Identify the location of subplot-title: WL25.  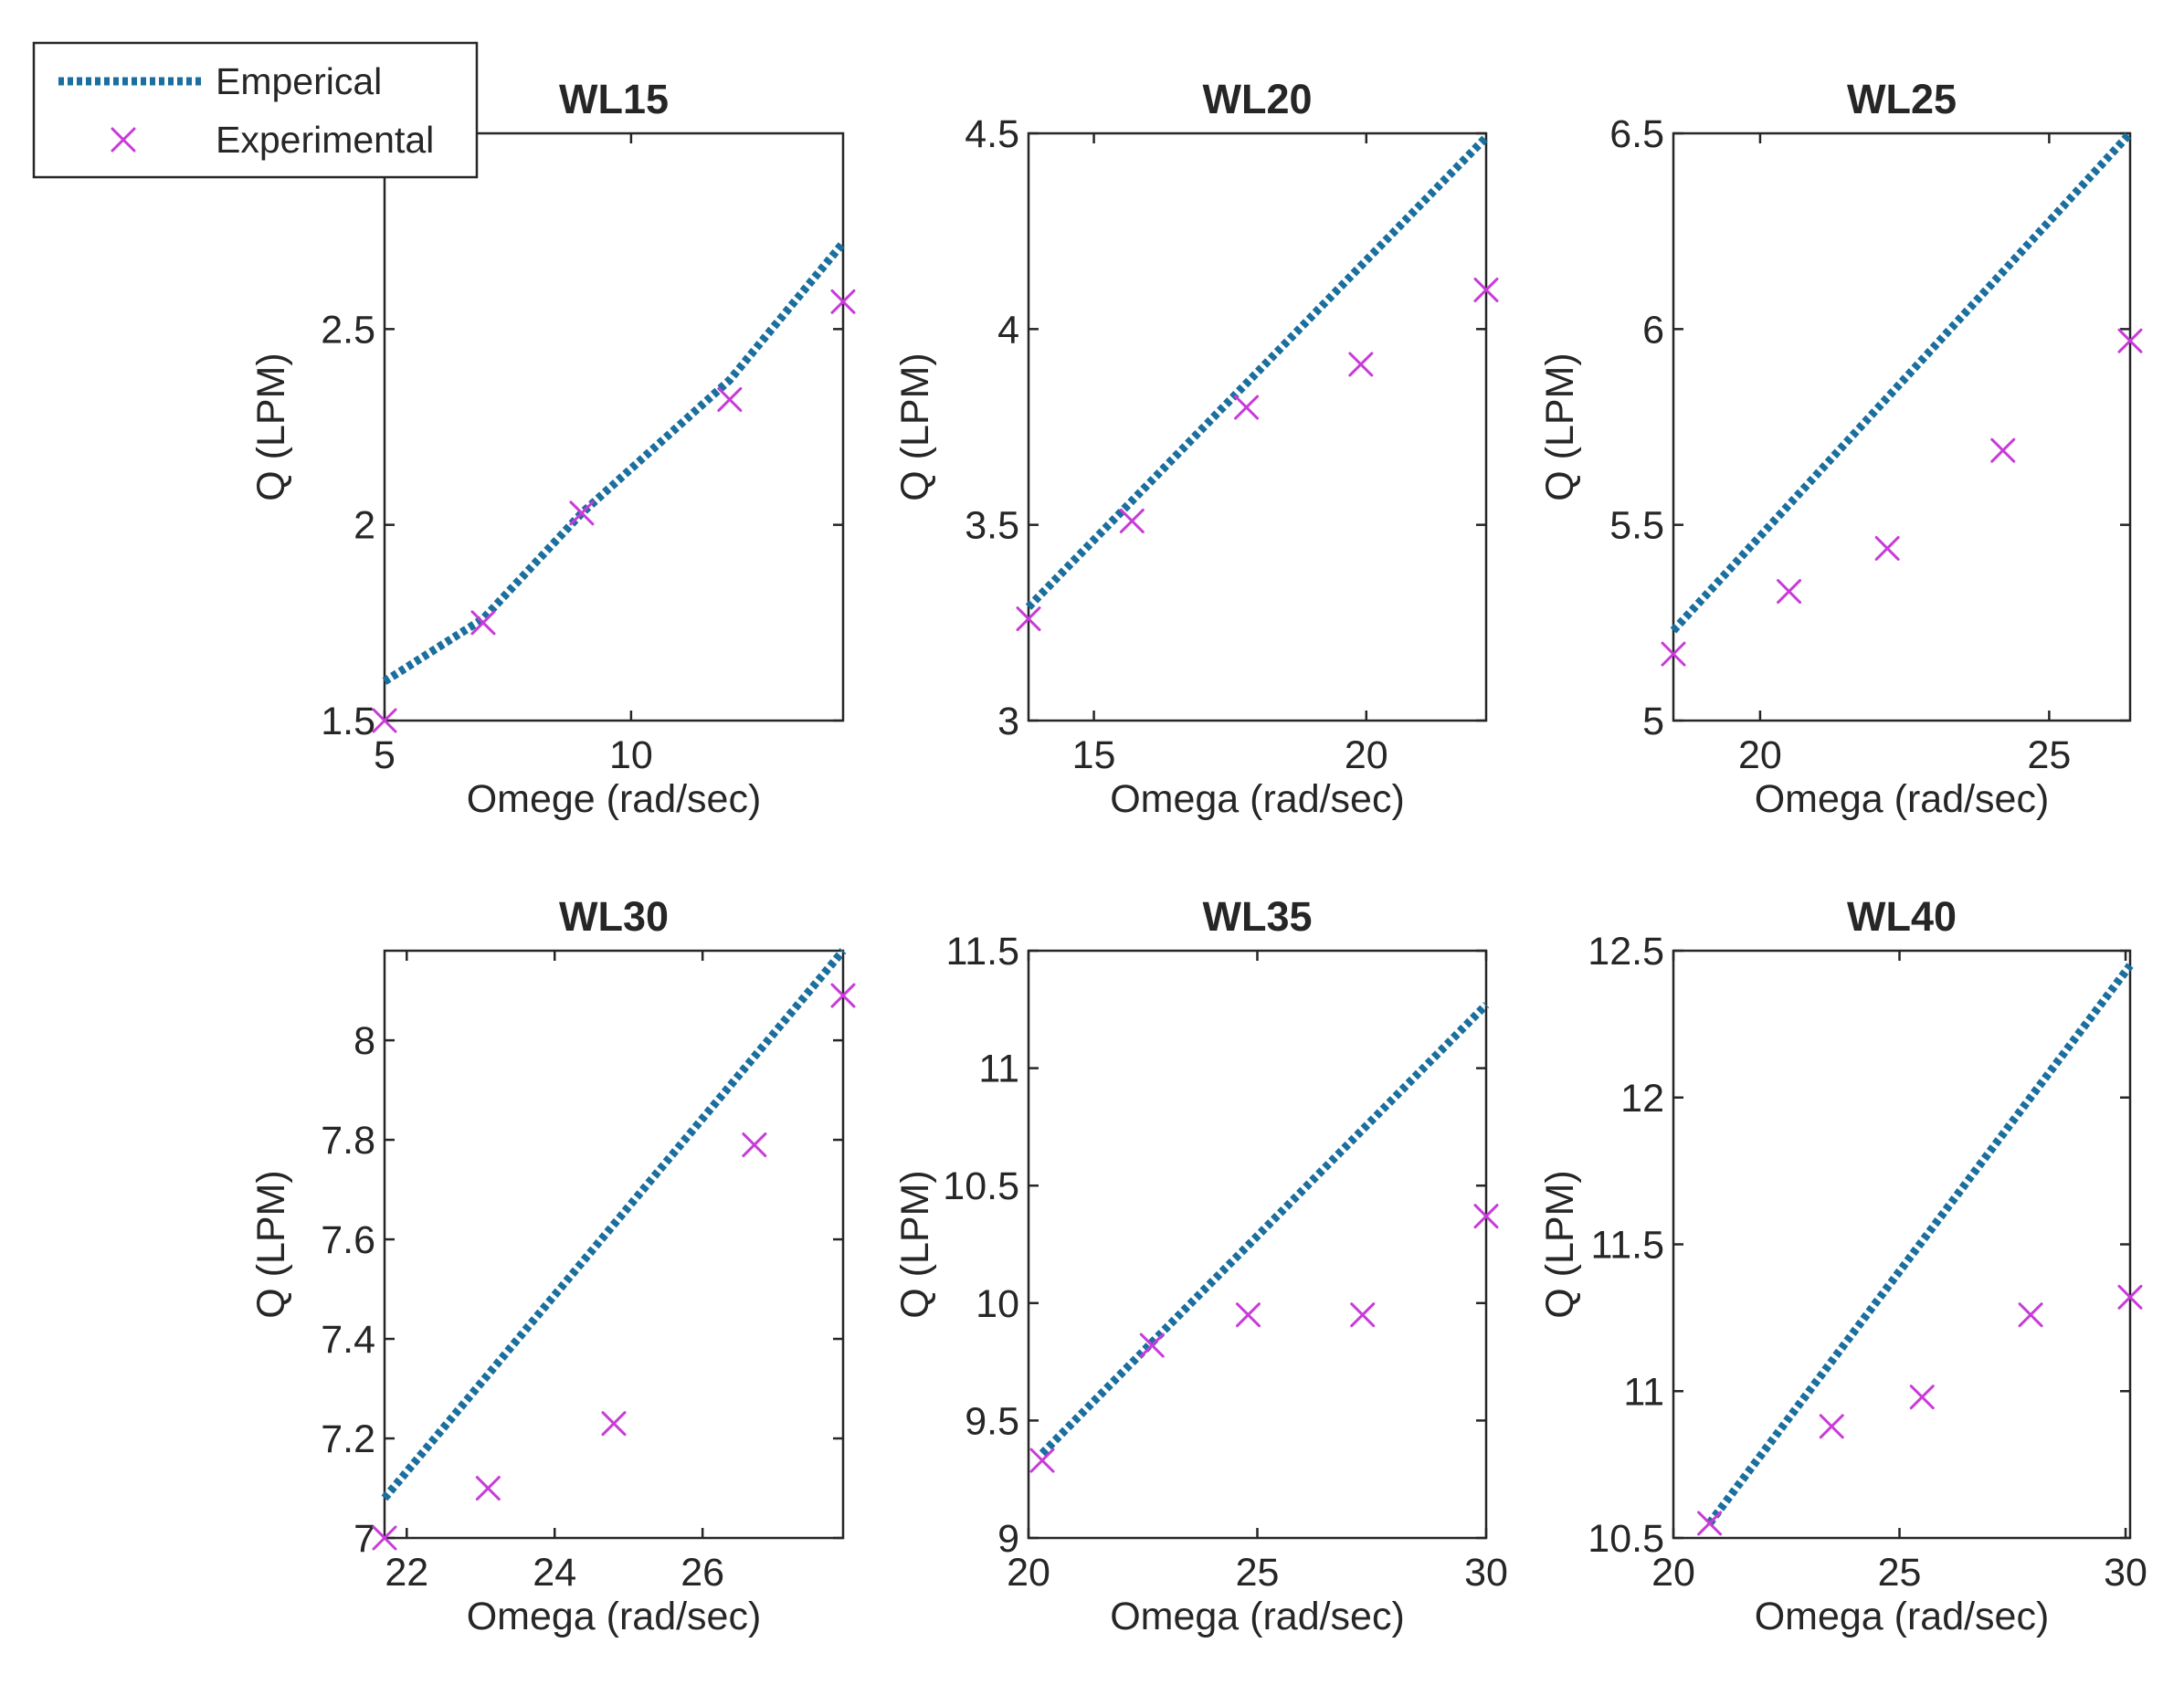
(1902, 99).